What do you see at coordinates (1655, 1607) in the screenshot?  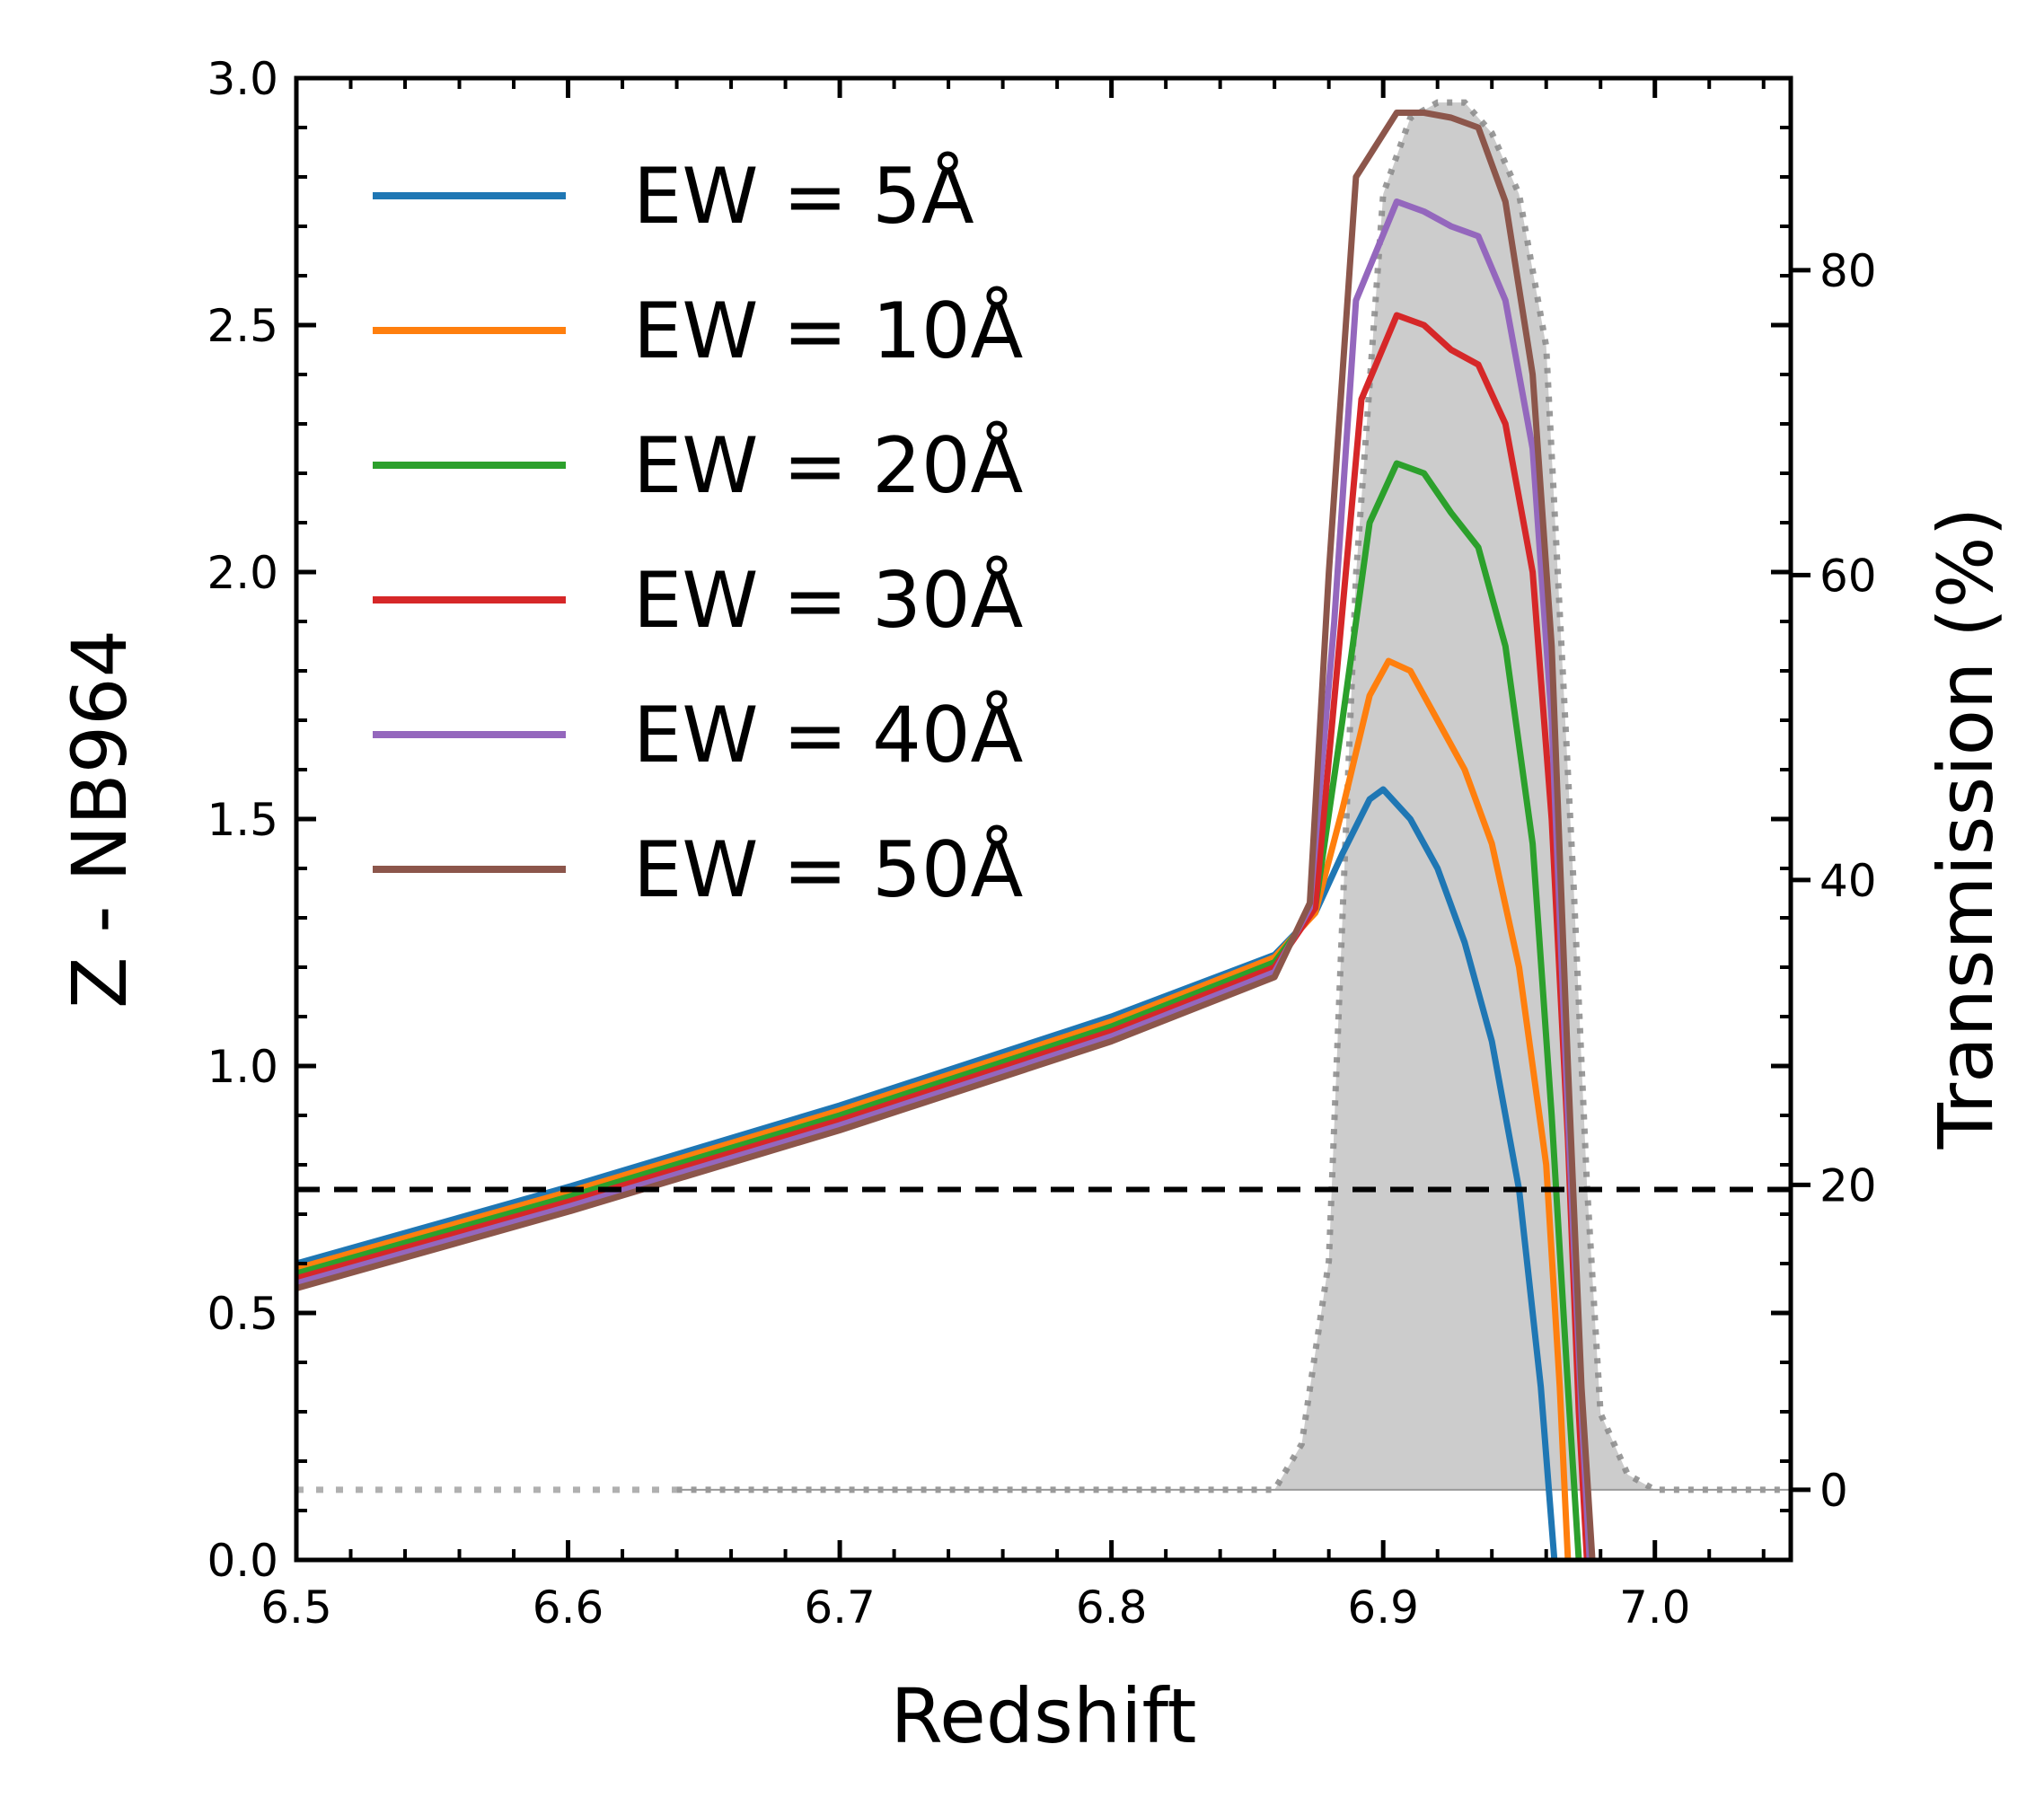 I see `x-tick-label: 7.0` at bounding box center [1655, 1607].